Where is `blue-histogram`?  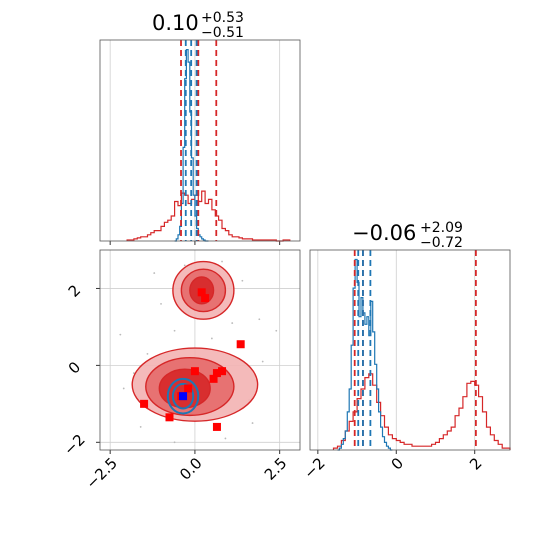 blue-histogram is located at coordinates (365, 354).